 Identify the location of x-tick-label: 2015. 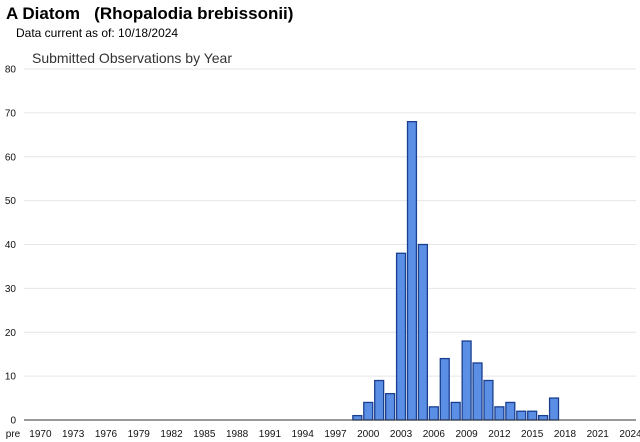
(532, 434).